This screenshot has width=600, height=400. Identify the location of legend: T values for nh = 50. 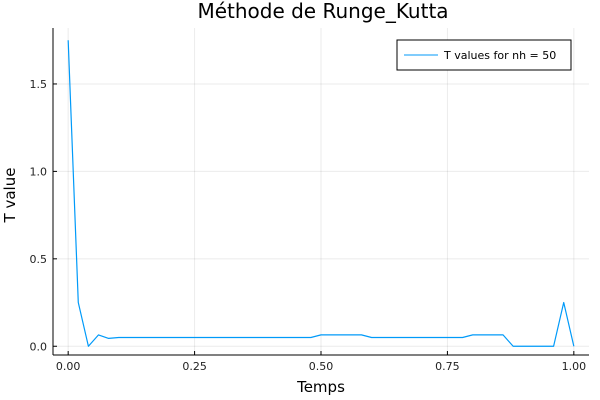
(484, 55).